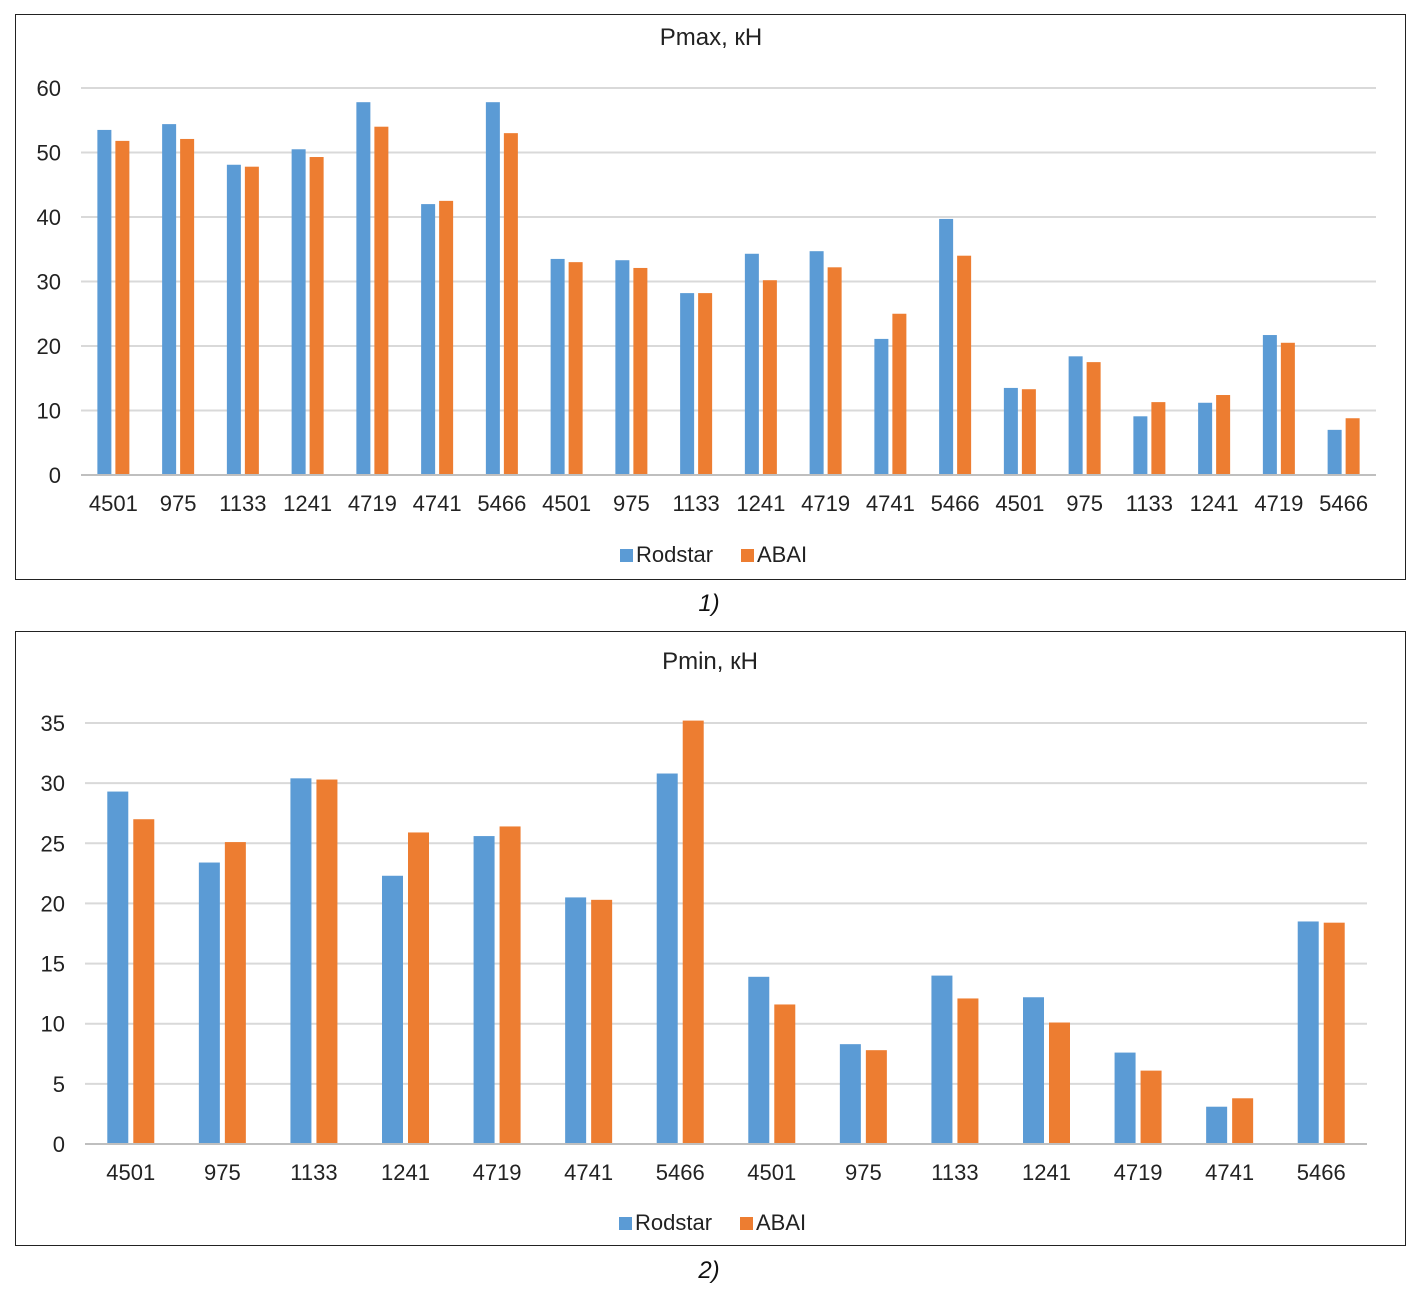 The width and height of the screenshot is (1418, 1293). Describe the element at coordinates (746, 1223) in the screenshot. I see `legend-swatch-abai` at that location.